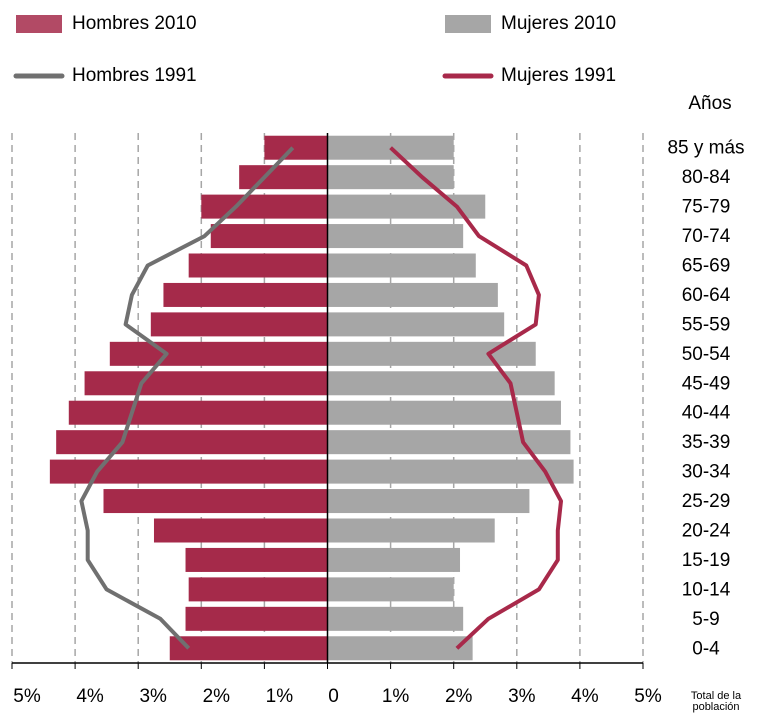  Describe the element at coordinates (706, 354) in the screenshot. I see `category-label: 50-54` at that location.